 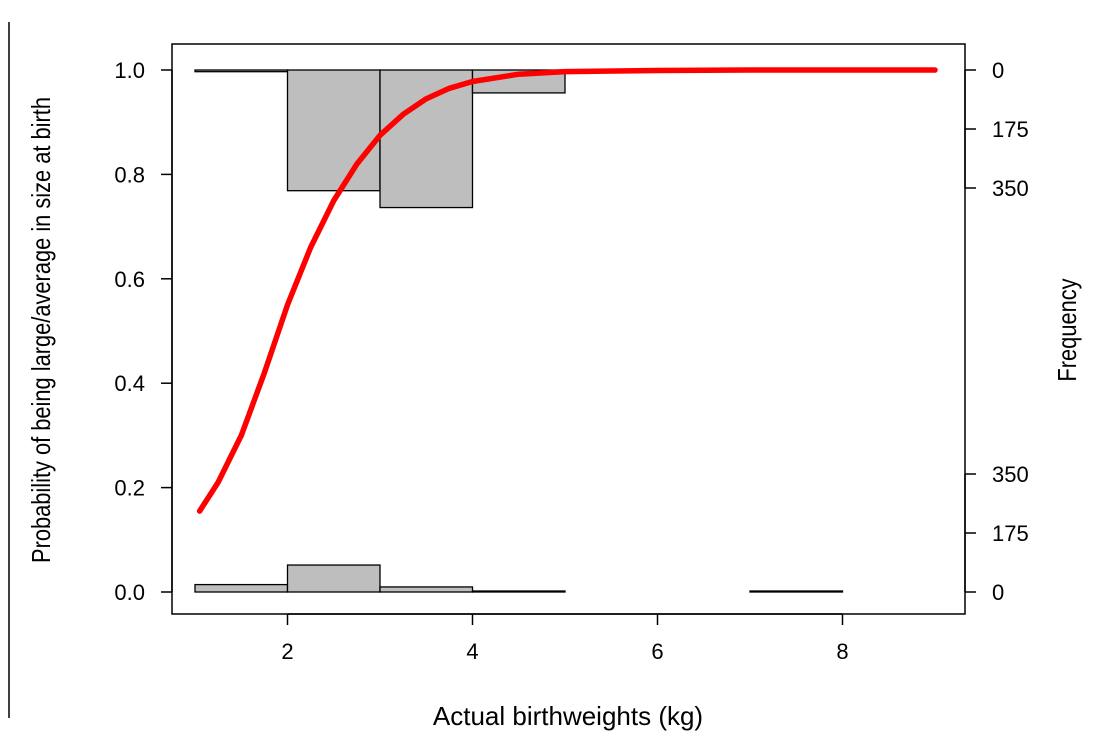 I want to click on x-tick-label: 2, so click(x=287, y=651).